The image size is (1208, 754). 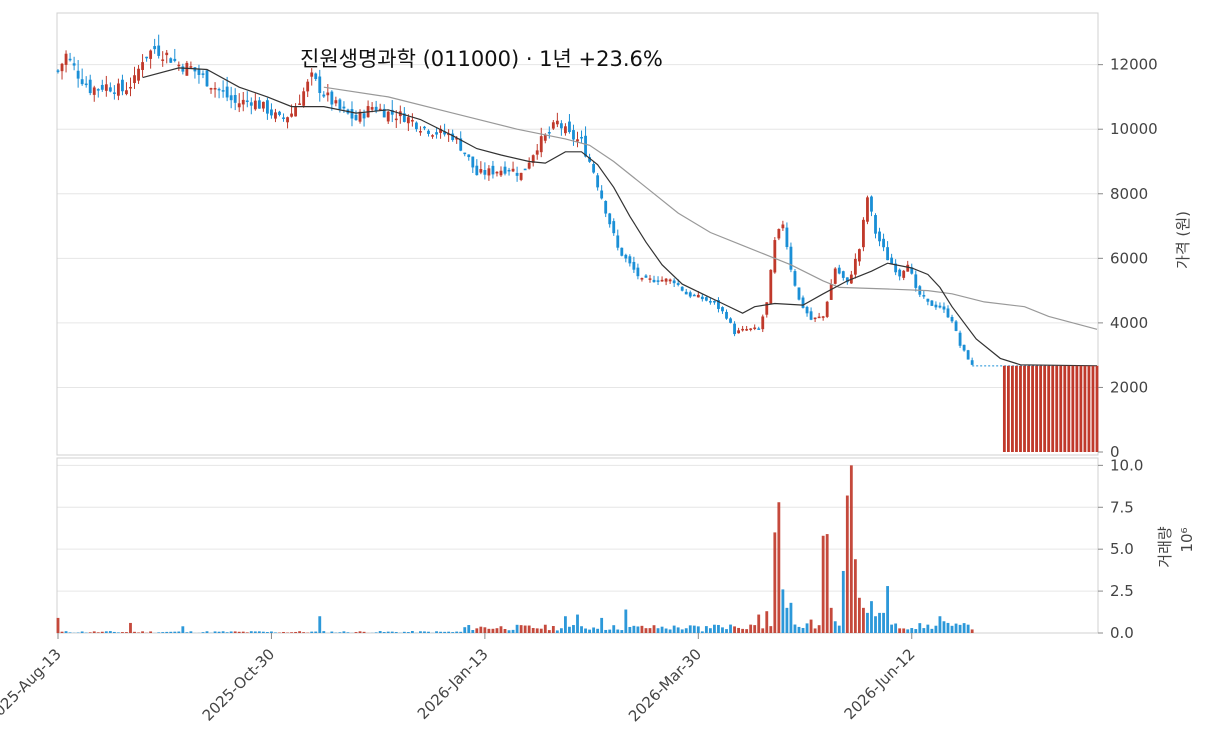 What do you see at coordinates (1129, 194) in the screenshot?
I see `price-tick-label: 8000` at bounding box center [1129, 194].